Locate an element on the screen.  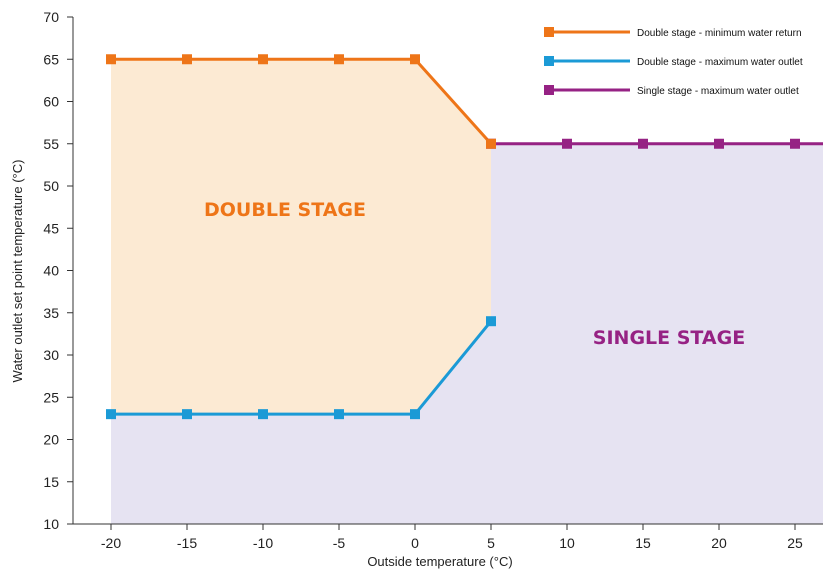
y-axis-ticks: 10 15 20 25 30 35 40 45 50 55 60 65 70 is located at coordinates (58, 270).